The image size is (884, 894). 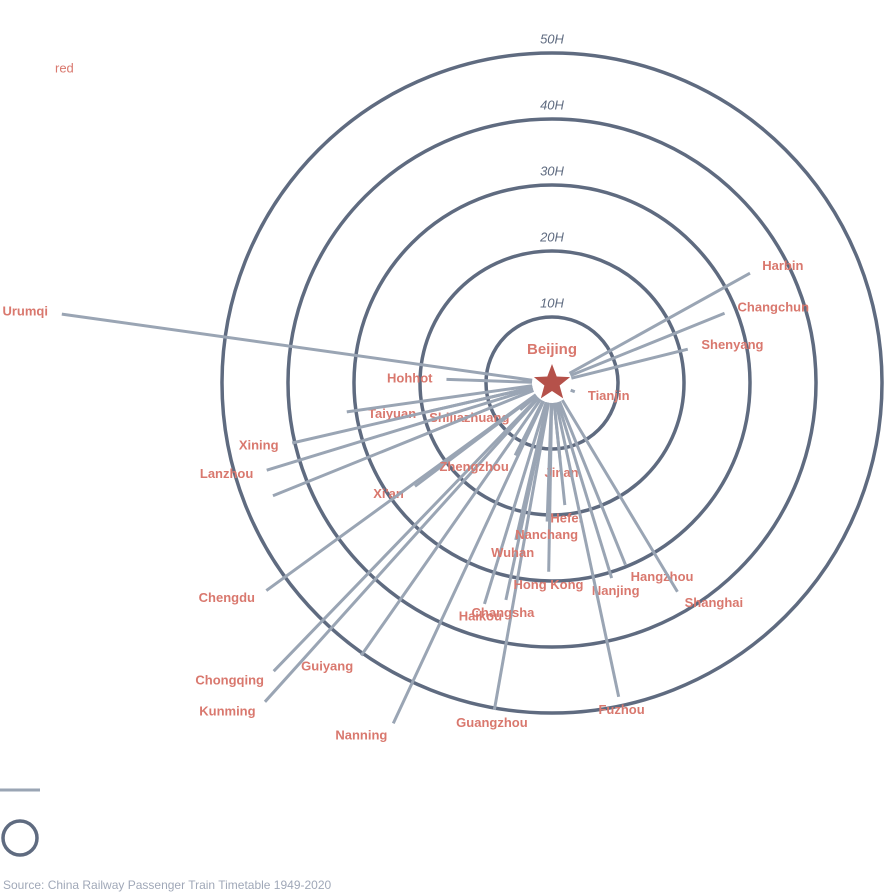 I want to click on city-label: Fuzhou, so click(x=621, y=709).